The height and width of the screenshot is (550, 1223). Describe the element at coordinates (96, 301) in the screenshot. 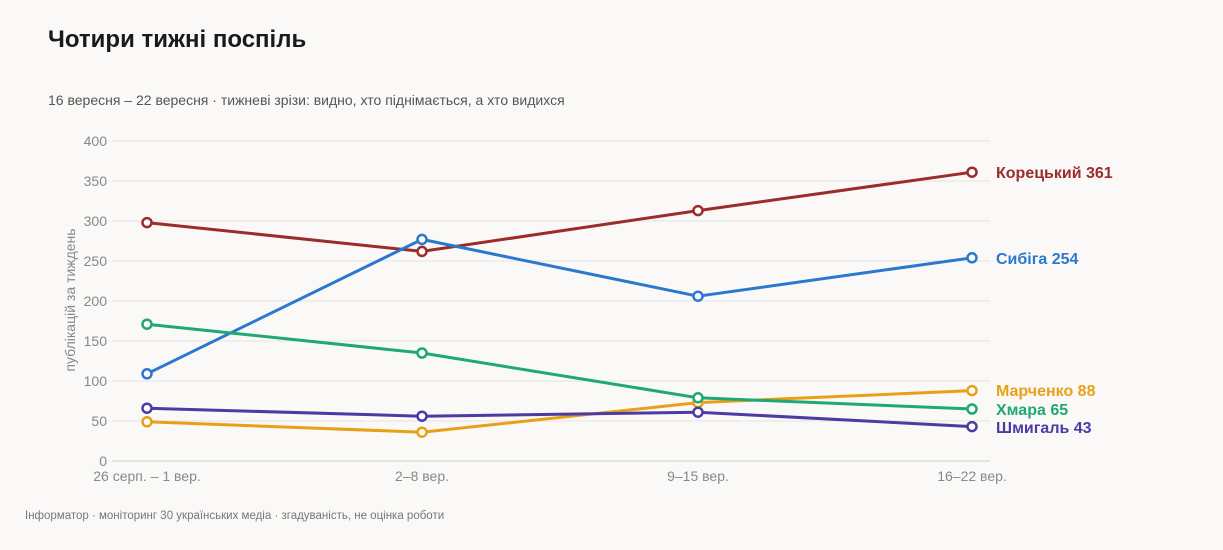

I see `y-tick-label: 200` at that location.